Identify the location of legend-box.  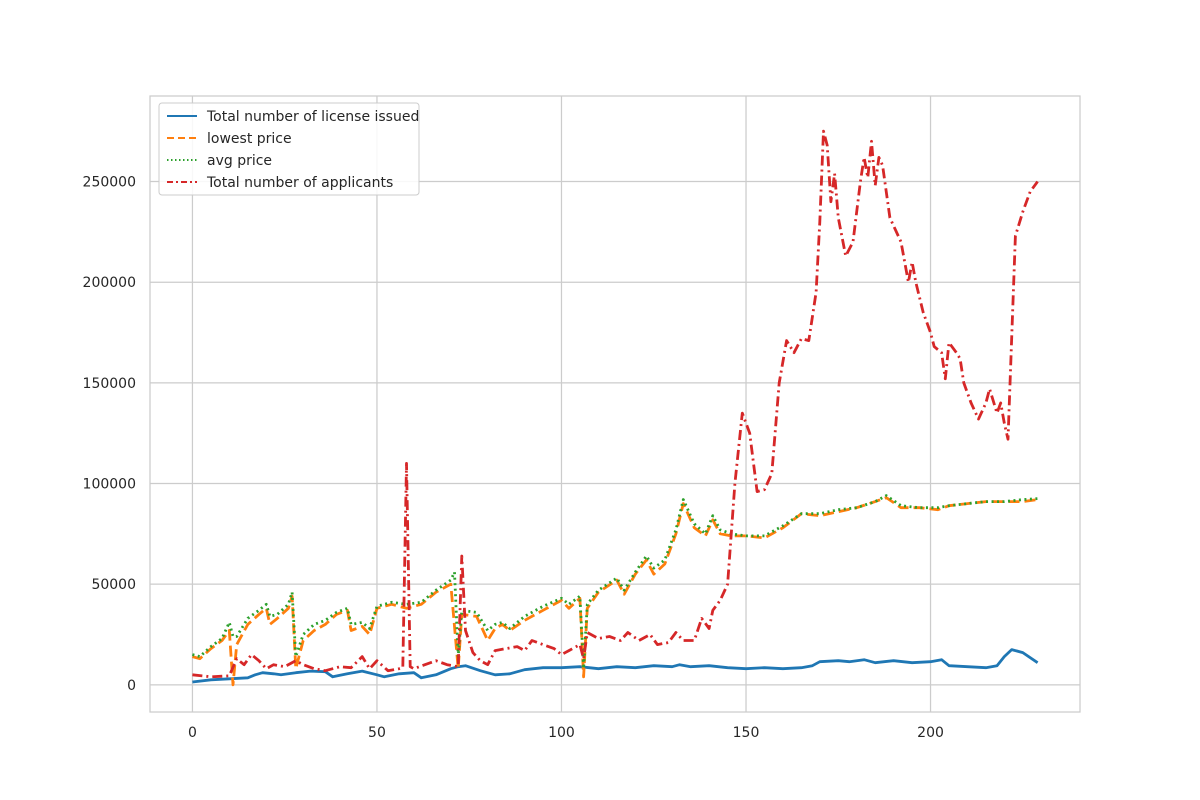
(289, 149).